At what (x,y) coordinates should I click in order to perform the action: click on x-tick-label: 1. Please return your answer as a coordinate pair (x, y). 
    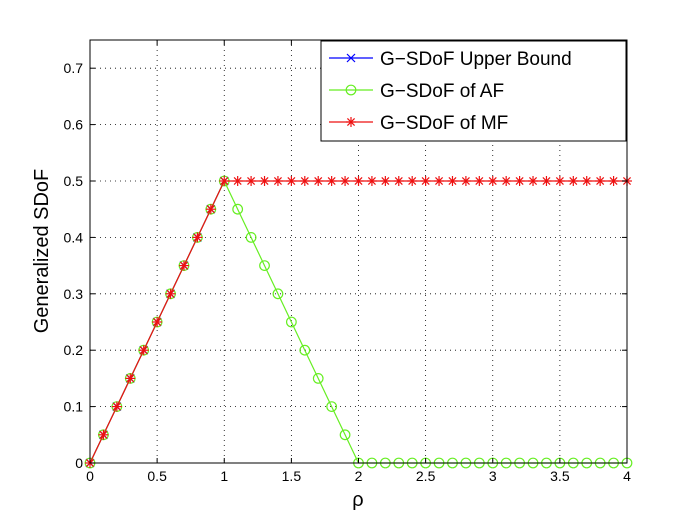
    Looking at the image, I should click on (224, 476).